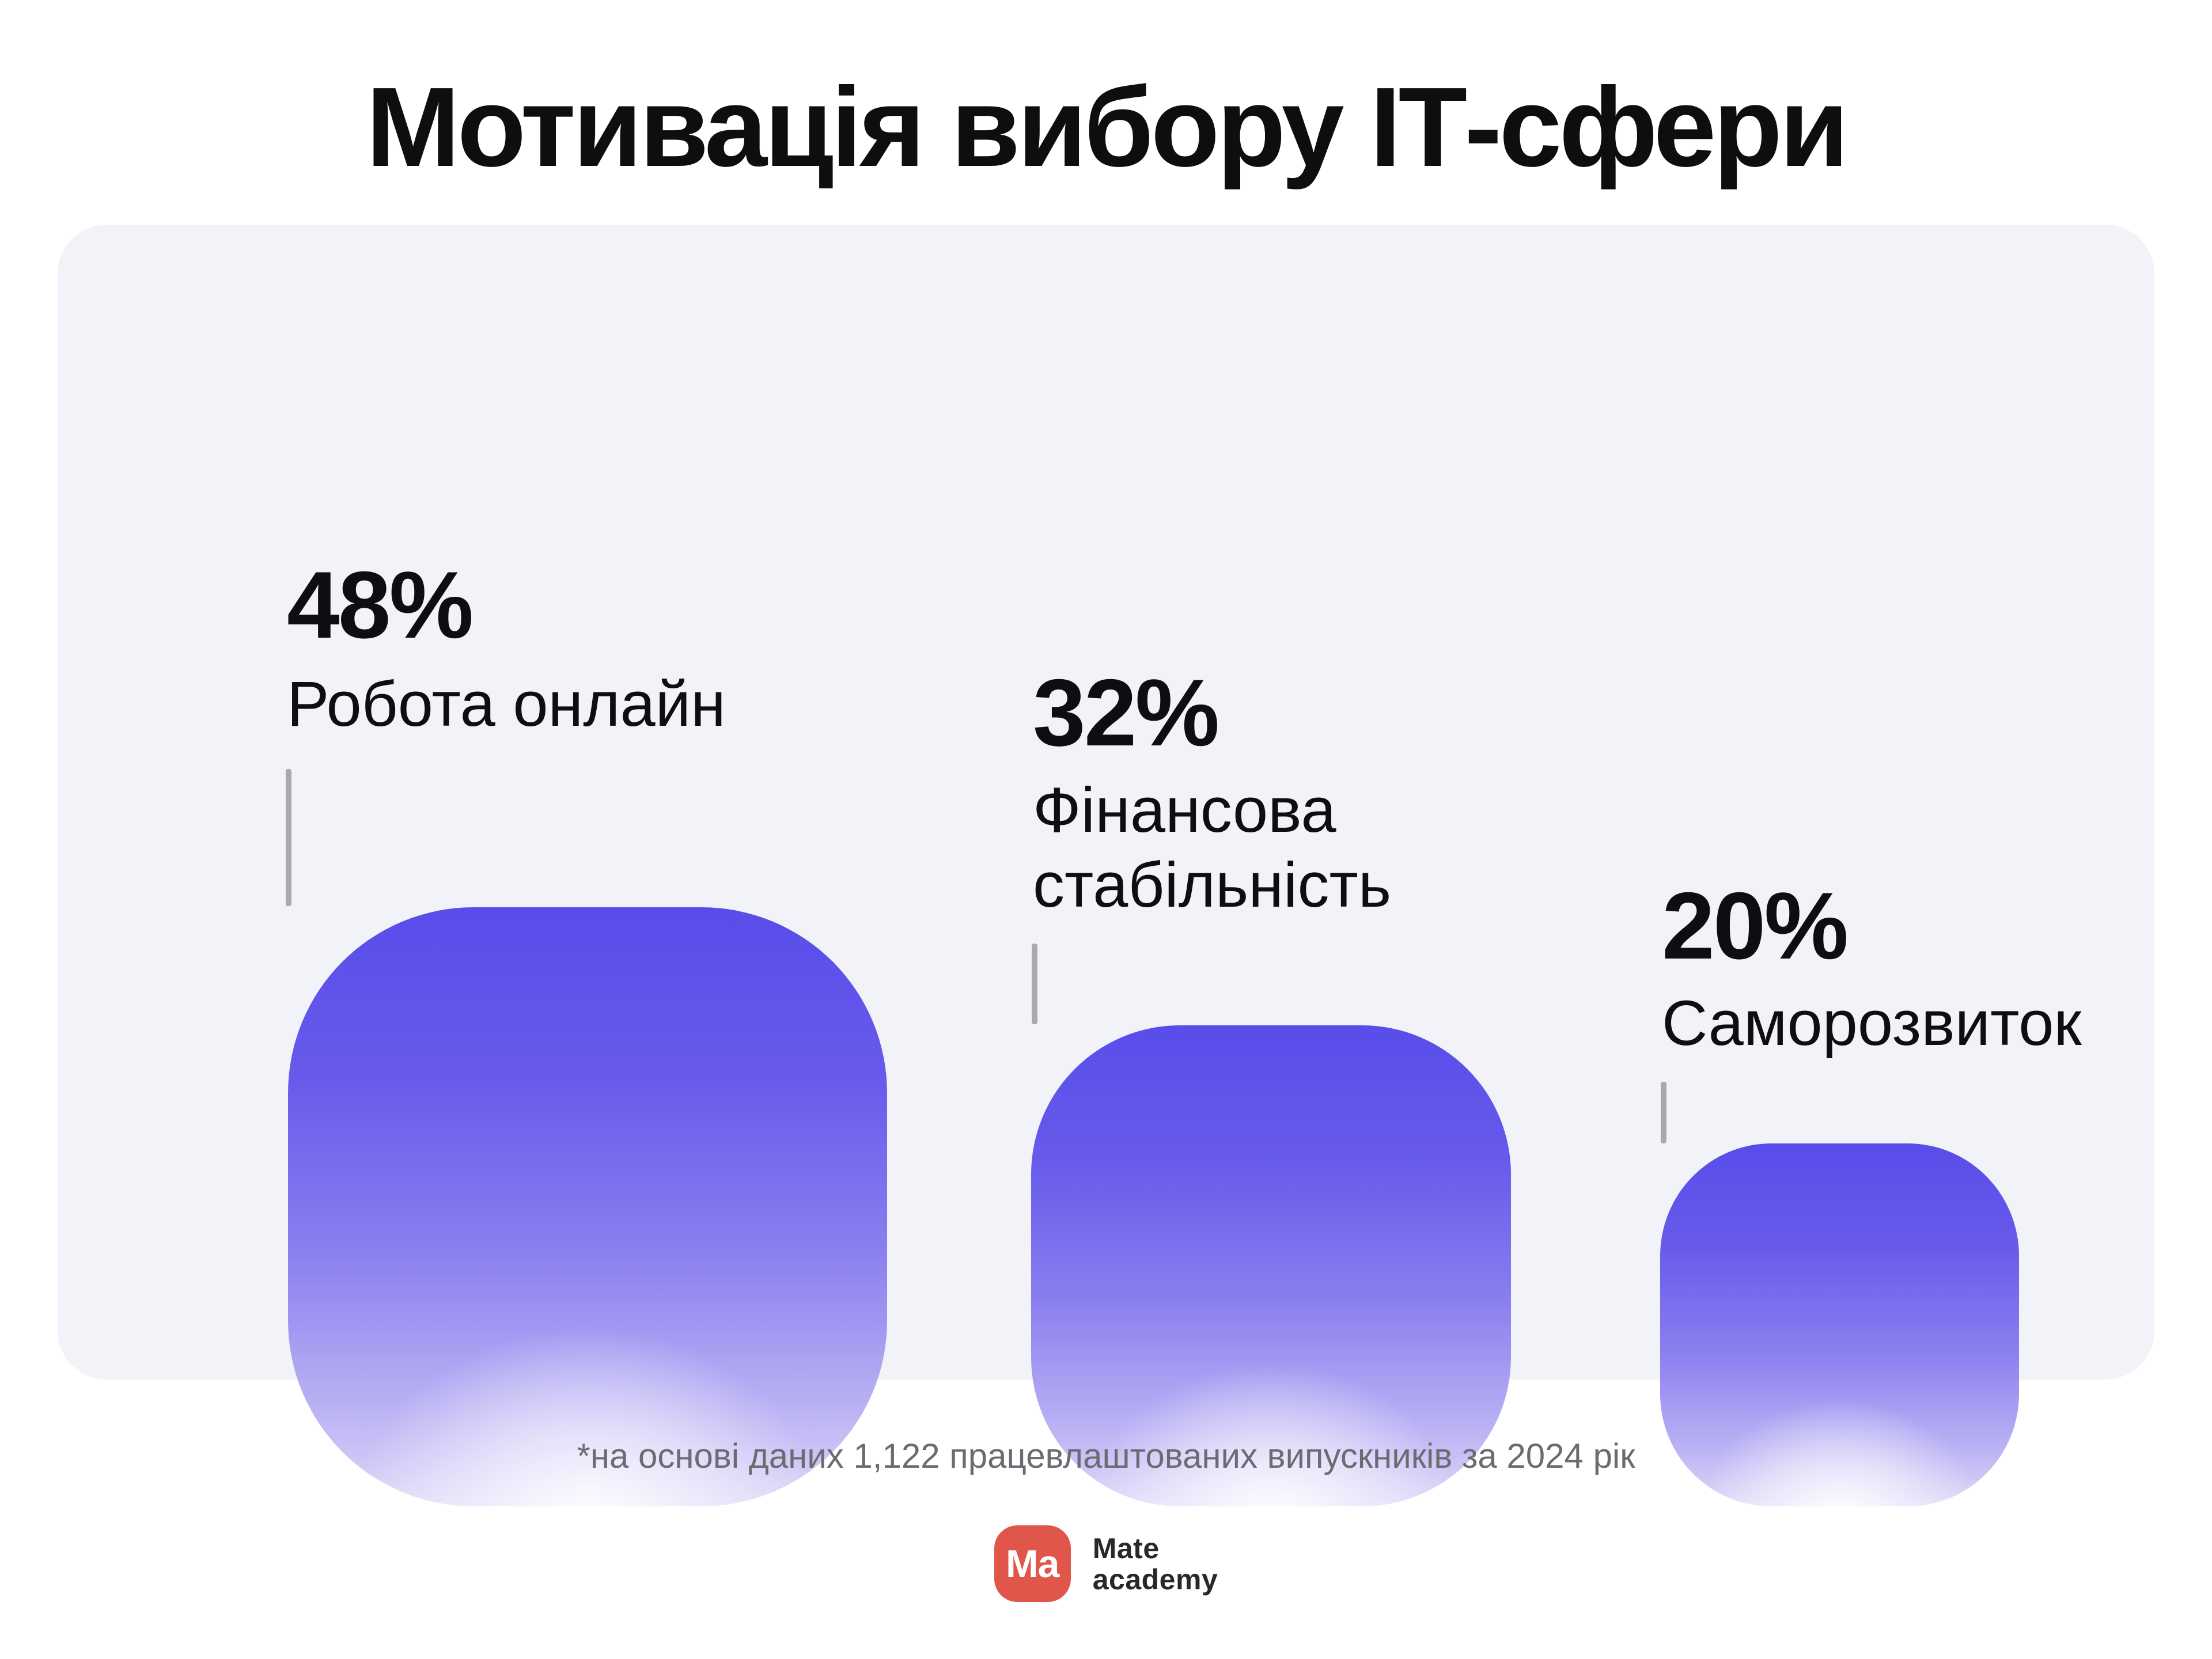 Image resolution: width=2212 pixels, height=1659 pixels. I want to click on stat-label-robota-onlain: Робота онлайн, so click(506, 704).